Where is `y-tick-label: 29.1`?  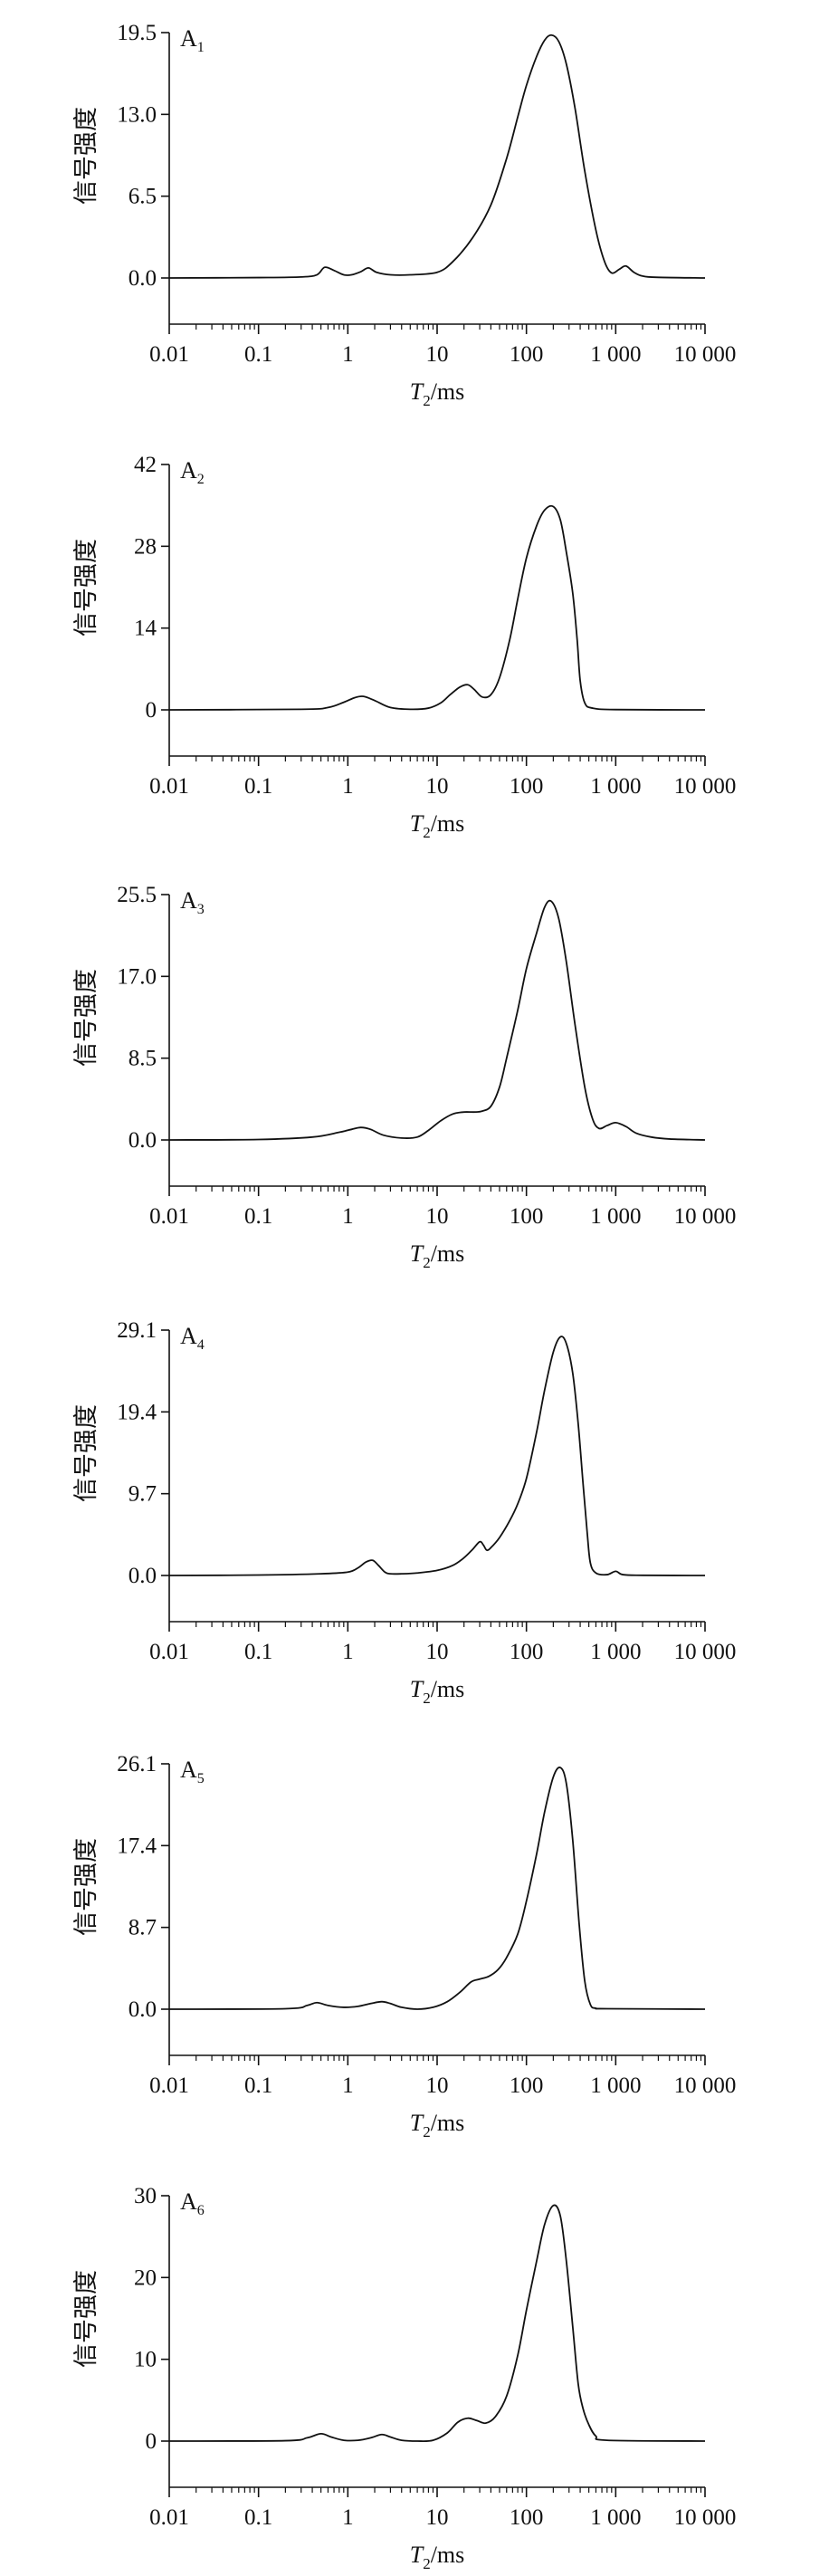
y-tick-label: 29.1 is located at coordinates (137, 1330).